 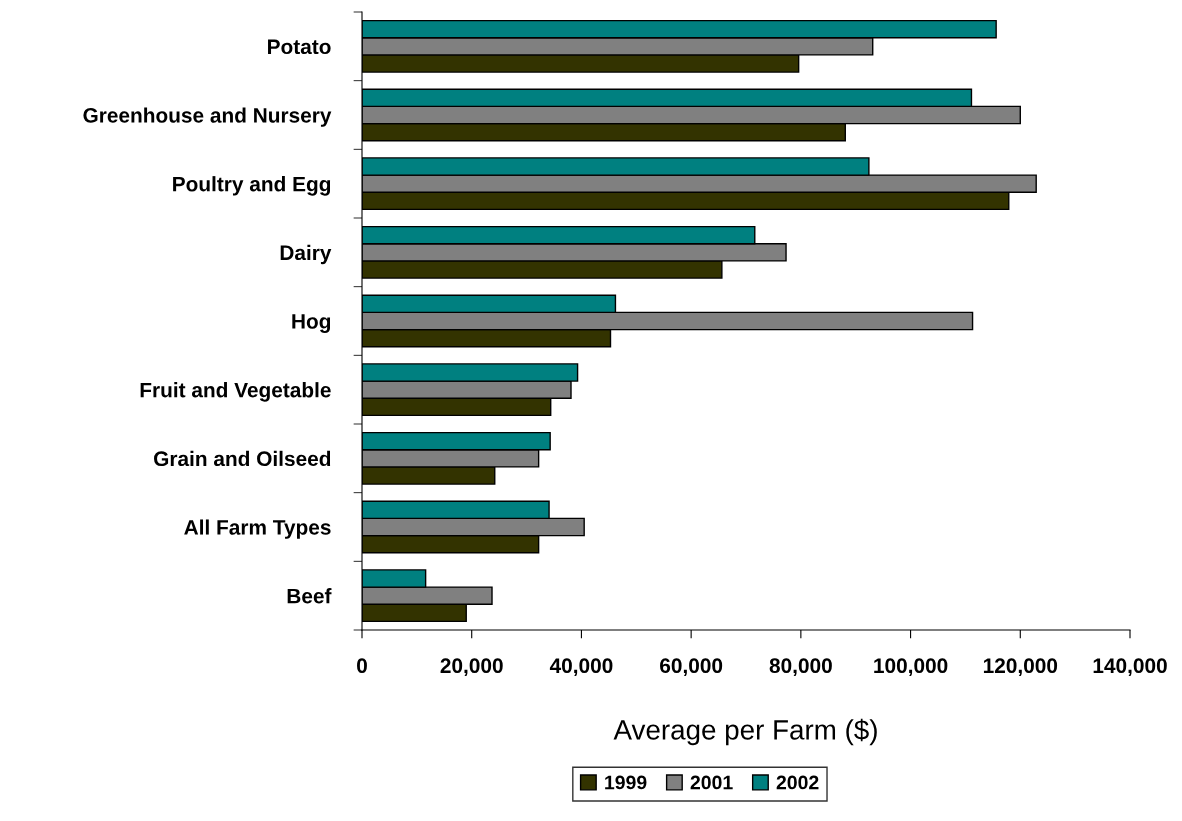 What do you see at coordinates (797, 782) in the screenshot?
I see `legend-label: 2002` at bounding box center [797, 782].